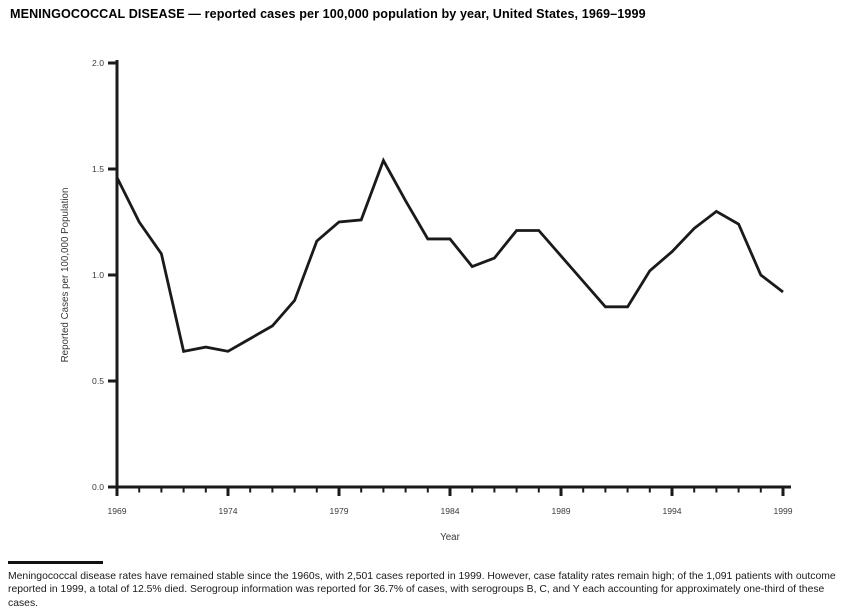 The height and width of the screenshot is (612, 863). Describe the element at coordinates (55, 562) in the screenshot. I see `footnote-divider` at that location.